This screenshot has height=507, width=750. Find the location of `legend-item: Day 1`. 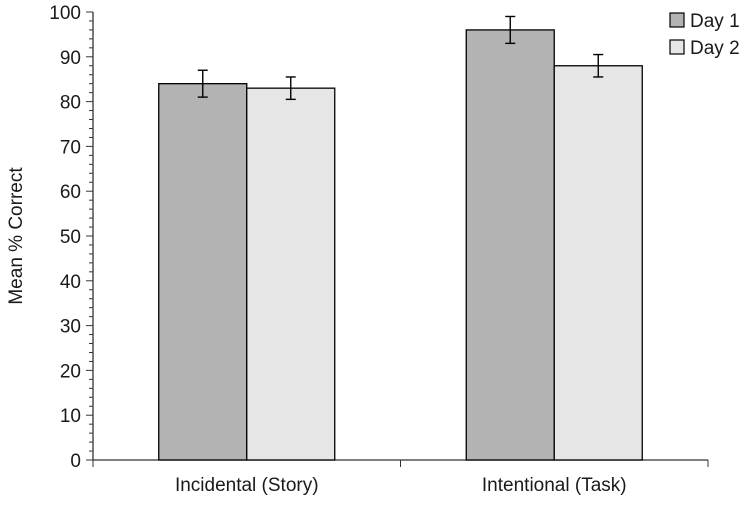

legend-item: Day 1 is located at coordinates (704, 21).